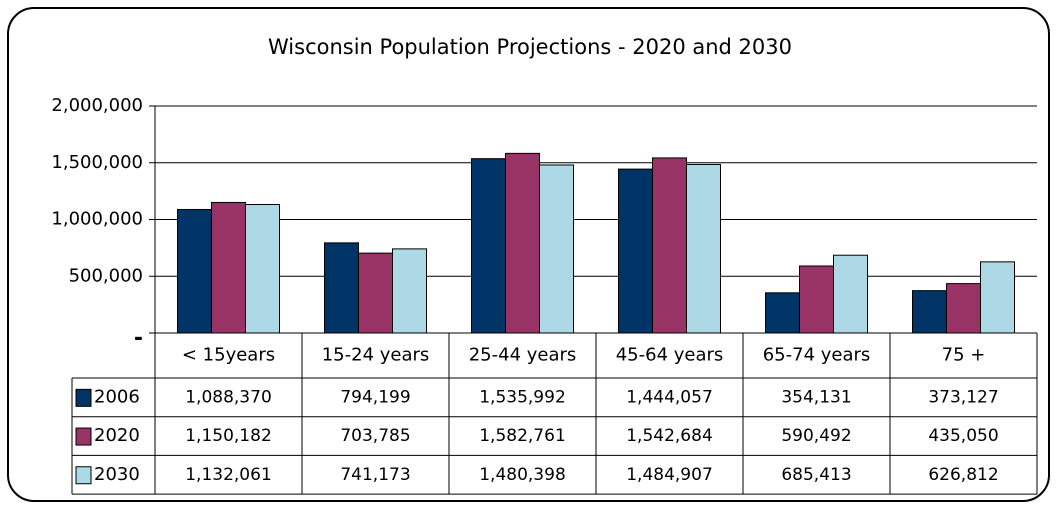 Image resolution: width=1057 pixels, height=510 pixels. I want to click on table-cell: 685,413, so click(816, 475).